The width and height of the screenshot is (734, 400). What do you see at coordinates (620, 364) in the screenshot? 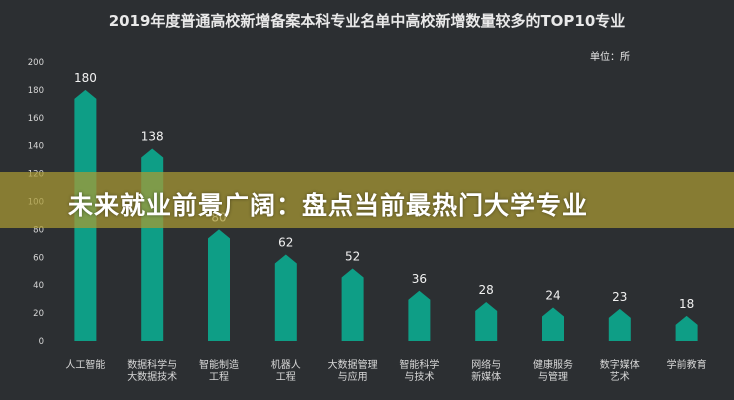
I see `x-tick-label: 数字媒体` at bounding box center [620, 364].